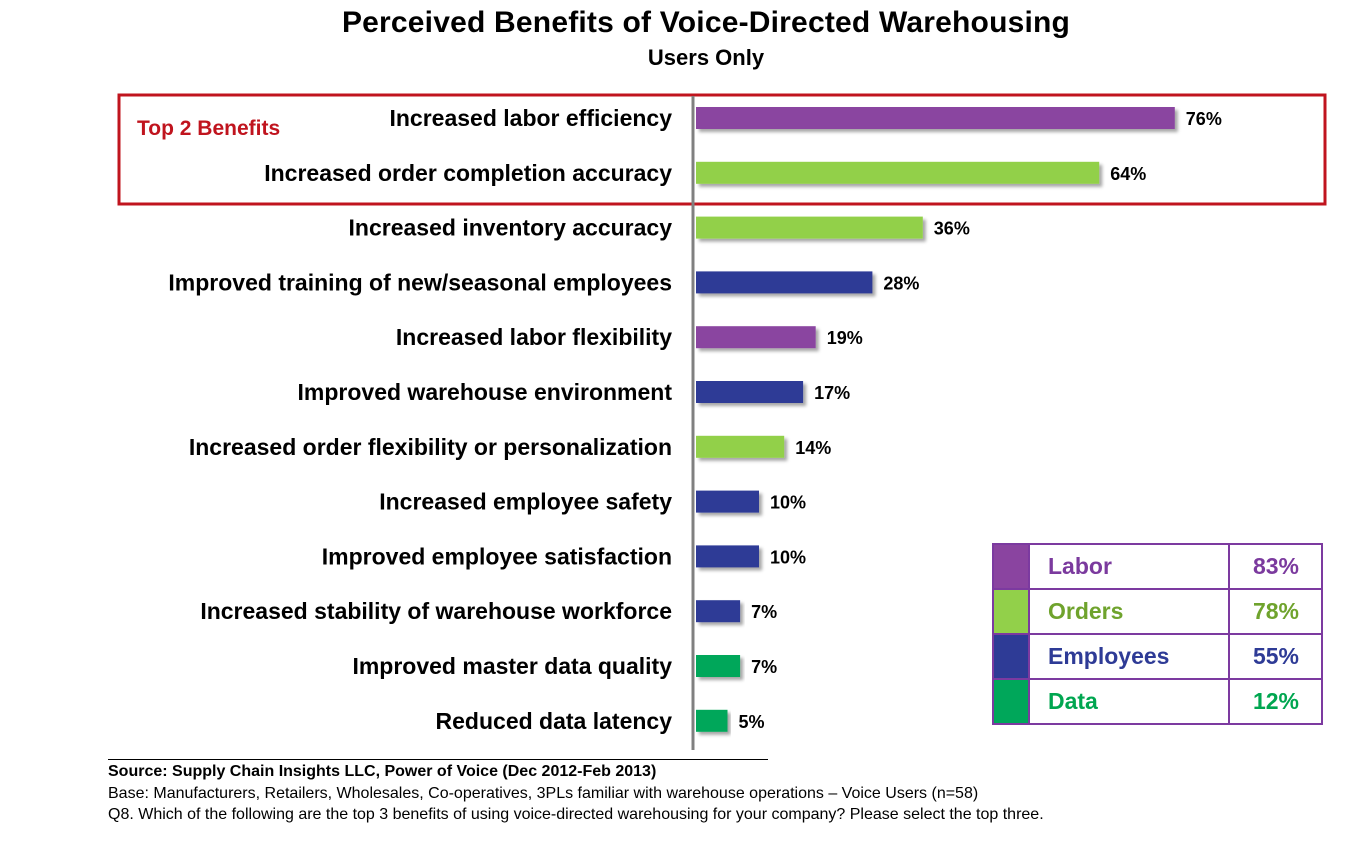 This screenshot has width=1365, height=844. I want to click on legend-name-employees: Employees, so click(1129, 656).